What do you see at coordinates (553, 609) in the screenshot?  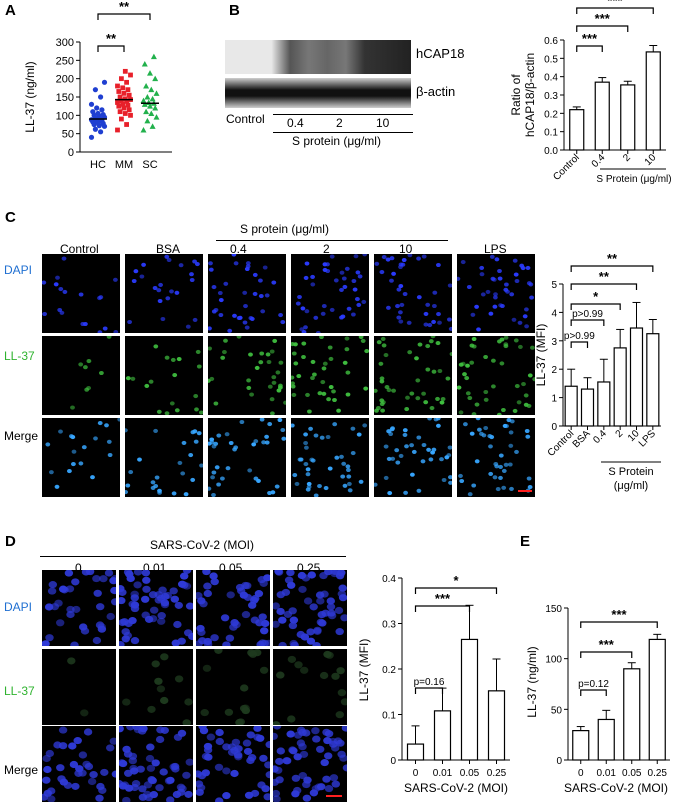 I see `y-tick-label: 150` at bounding box center [553, 609].